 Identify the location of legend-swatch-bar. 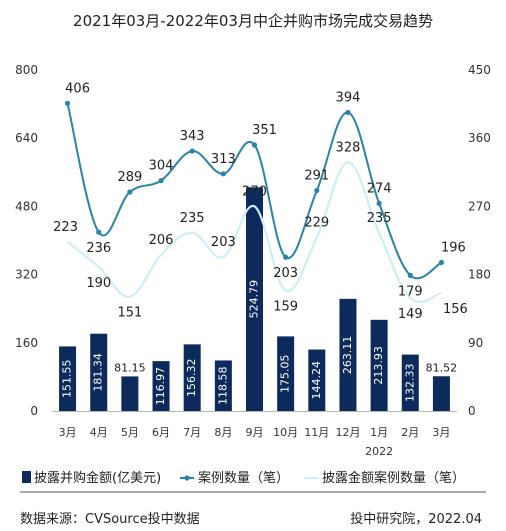
(26, 477).